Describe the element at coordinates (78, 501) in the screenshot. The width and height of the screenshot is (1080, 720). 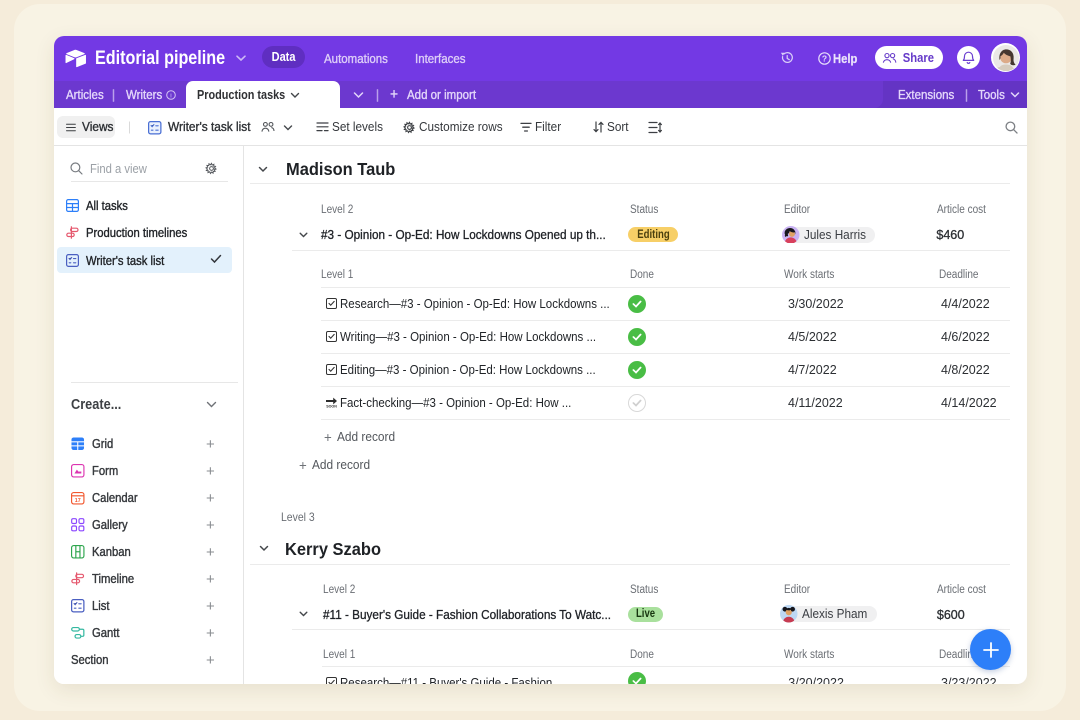
I see `svg-text: 17` at that location.